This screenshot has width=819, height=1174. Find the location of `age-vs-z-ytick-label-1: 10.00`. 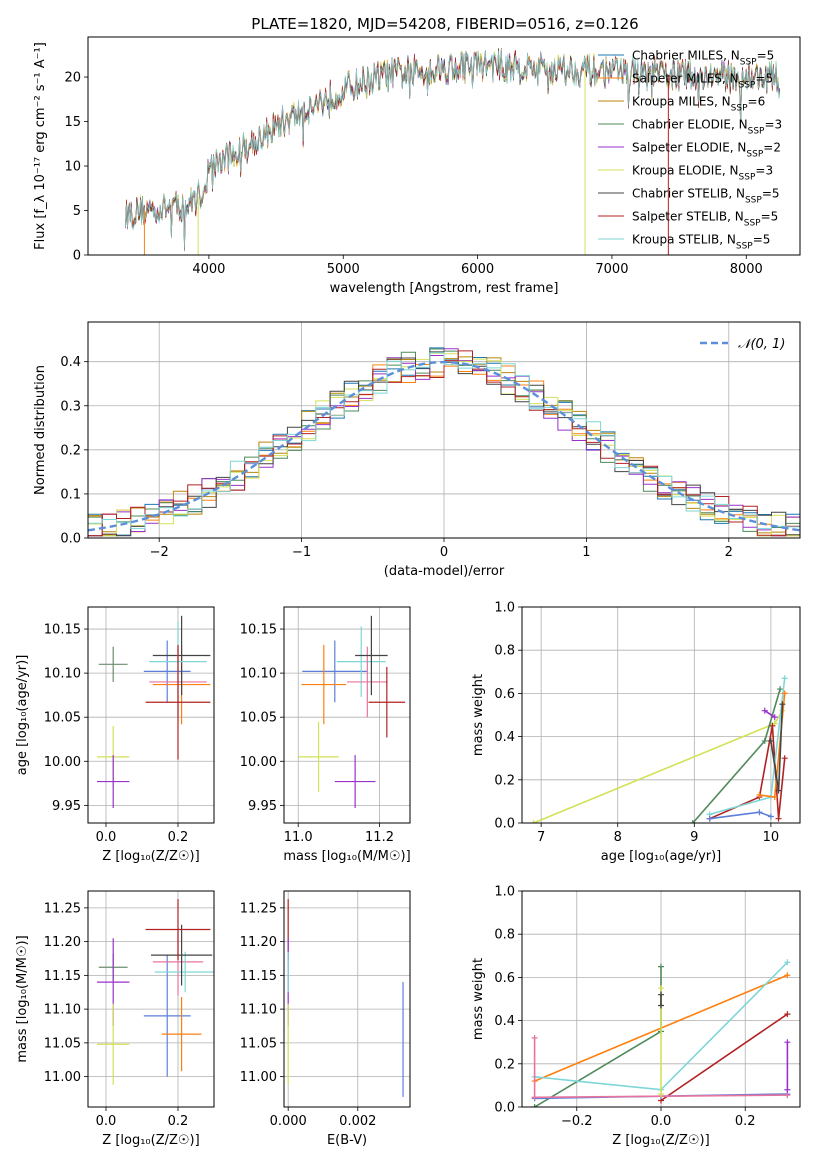

age-vs-z-ytick-label-1: 10.00 is located at coordinates (62, 762).